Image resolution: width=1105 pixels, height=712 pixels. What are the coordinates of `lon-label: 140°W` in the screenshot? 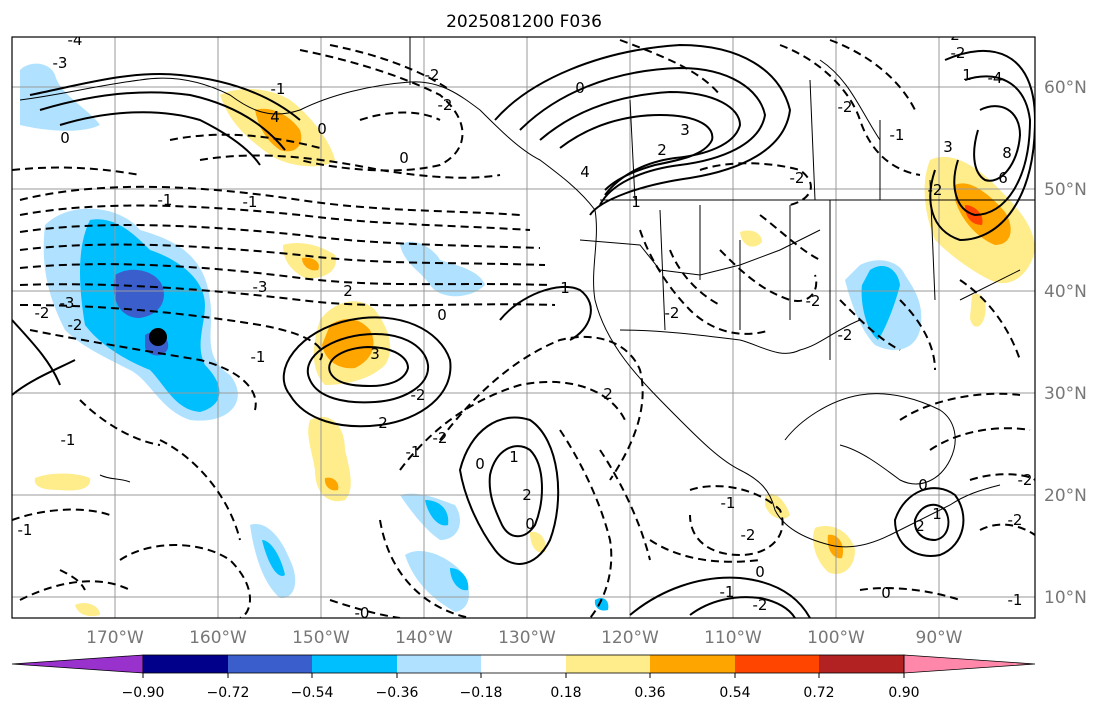 It's located at (424, 638).